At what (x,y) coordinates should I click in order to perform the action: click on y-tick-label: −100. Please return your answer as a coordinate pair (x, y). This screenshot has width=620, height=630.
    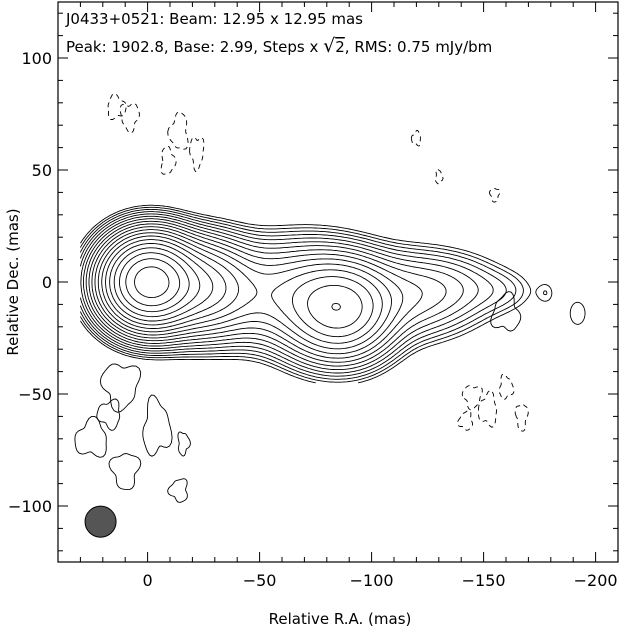
    Looking at the image, I should click on (30, 506).